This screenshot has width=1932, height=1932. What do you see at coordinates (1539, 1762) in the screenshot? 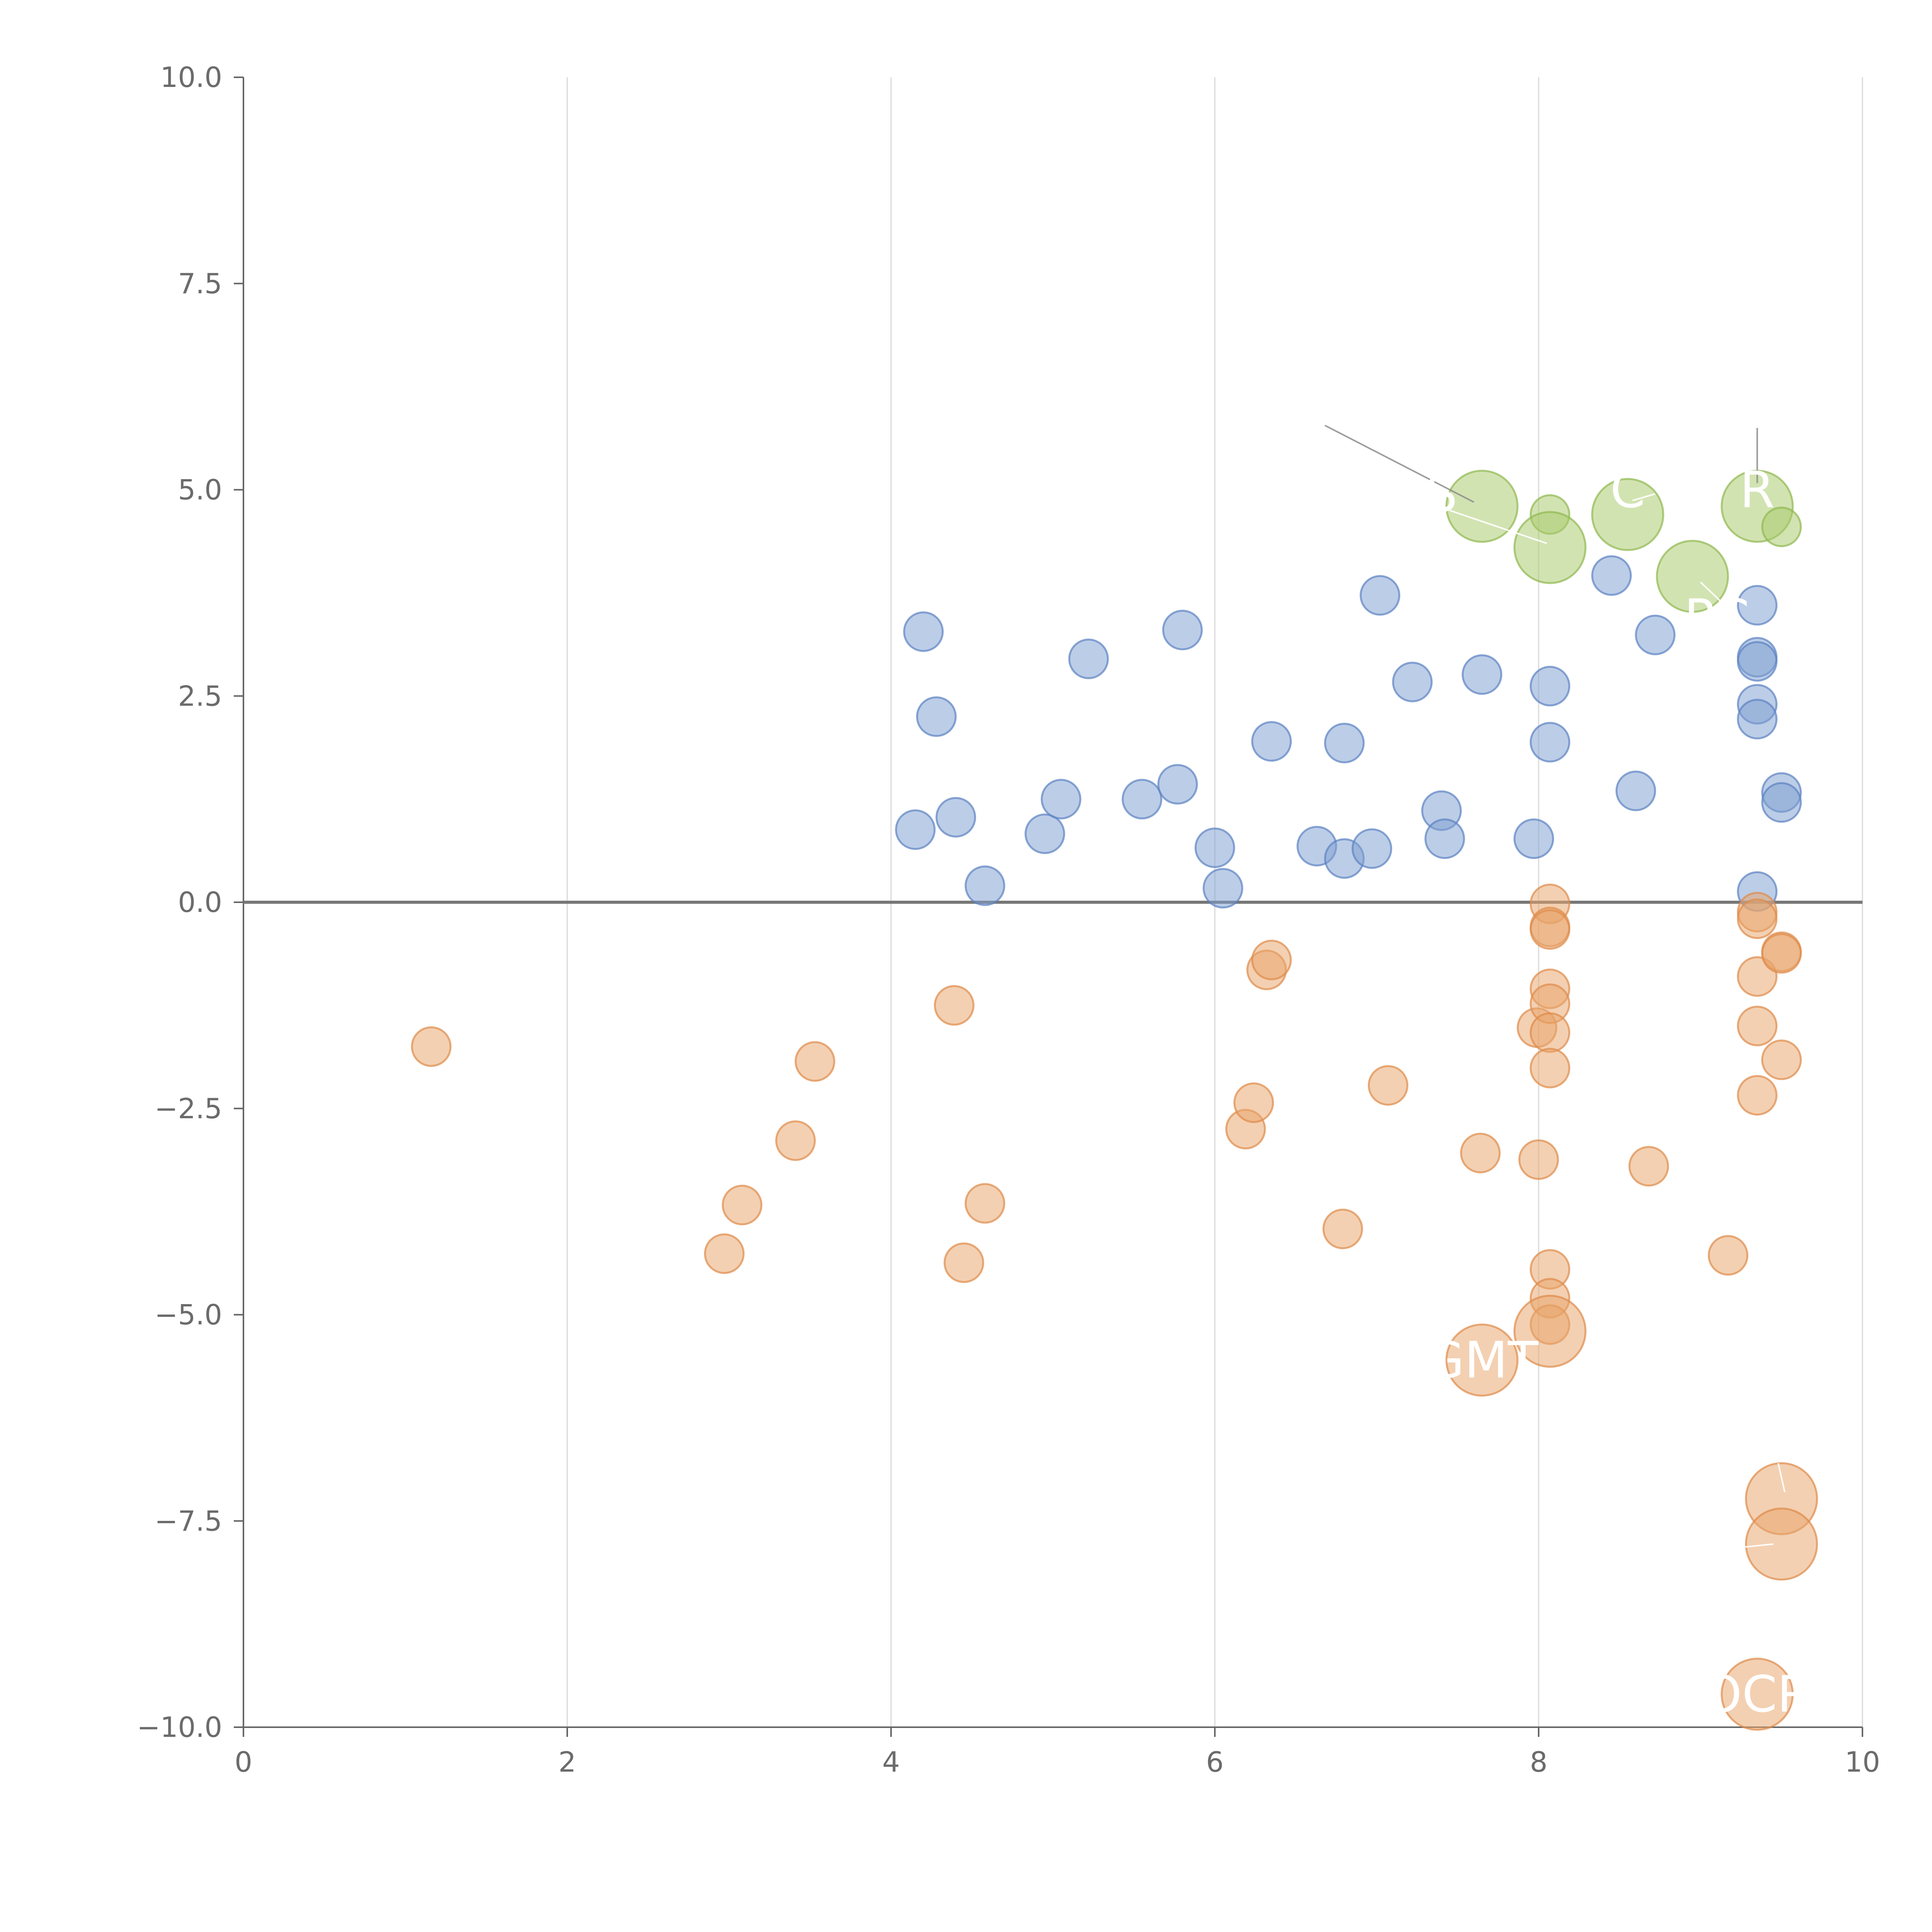
I see `x-tick-label: 8` at bounding box center [1539, 1762].